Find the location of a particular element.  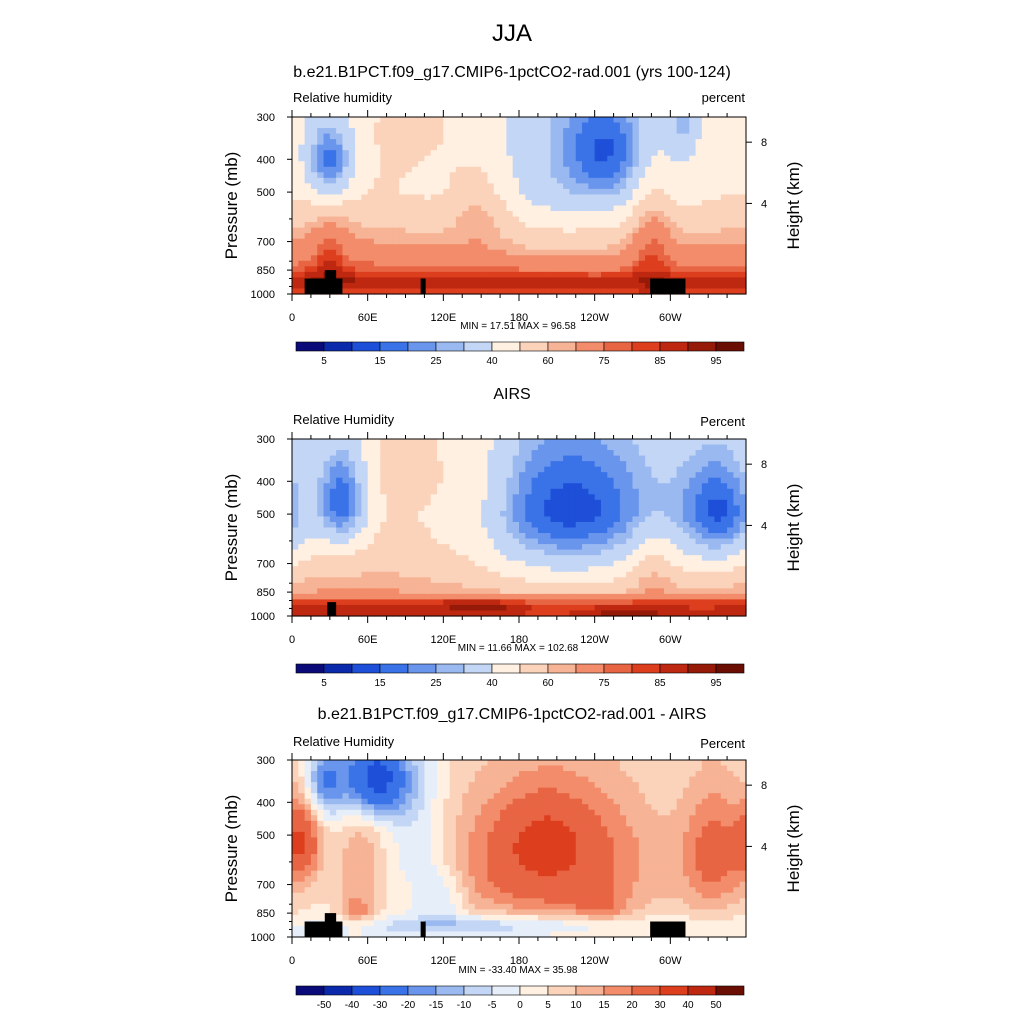

x-tick-label: 0 is located at coordinates (292, 318).